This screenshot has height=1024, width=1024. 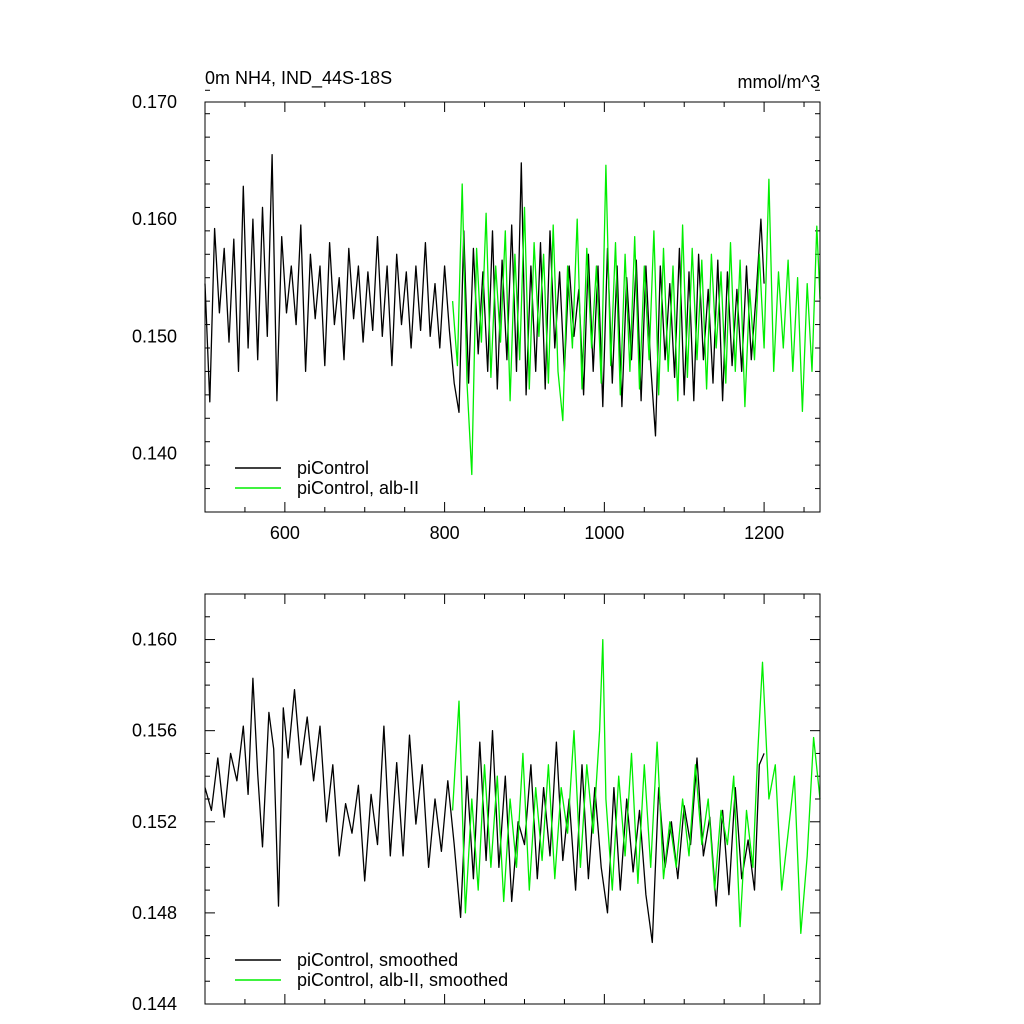 I want to click on y-tick-label: 0.140, so click(x=154, y=453).